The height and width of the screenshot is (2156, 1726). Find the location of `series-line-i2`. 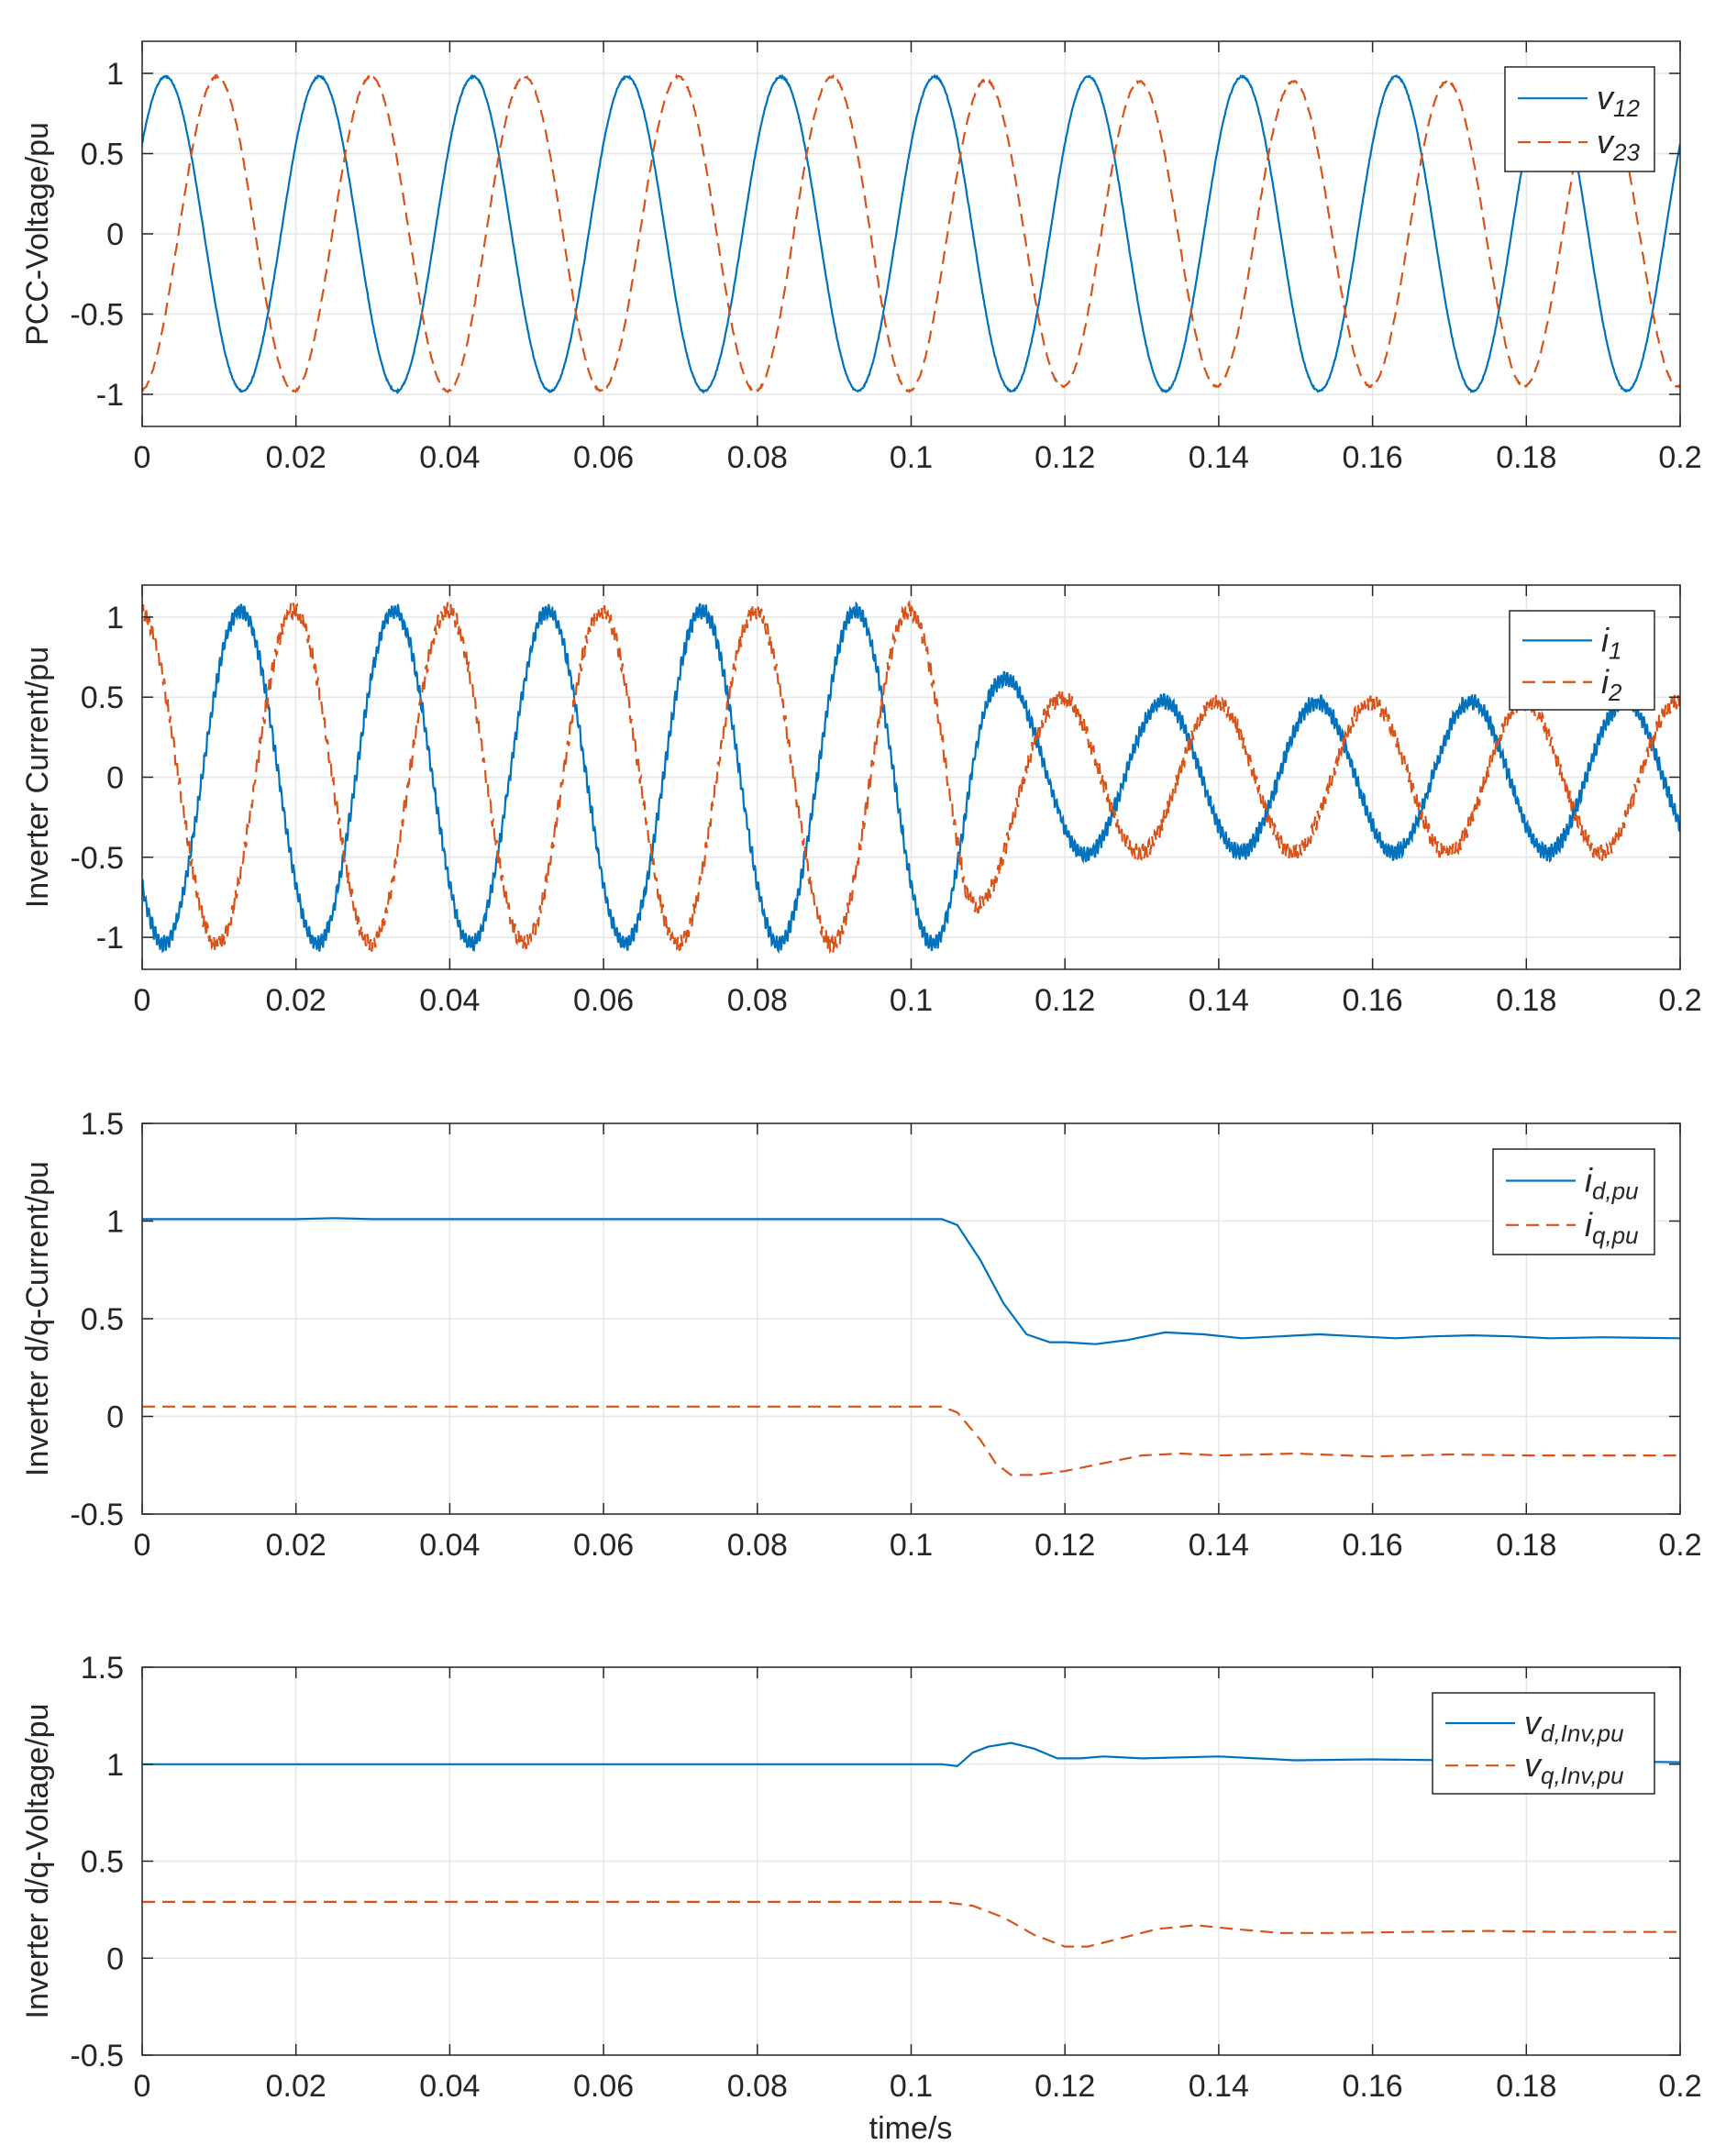

series-line-i2 is located at coordinates (911, 777).